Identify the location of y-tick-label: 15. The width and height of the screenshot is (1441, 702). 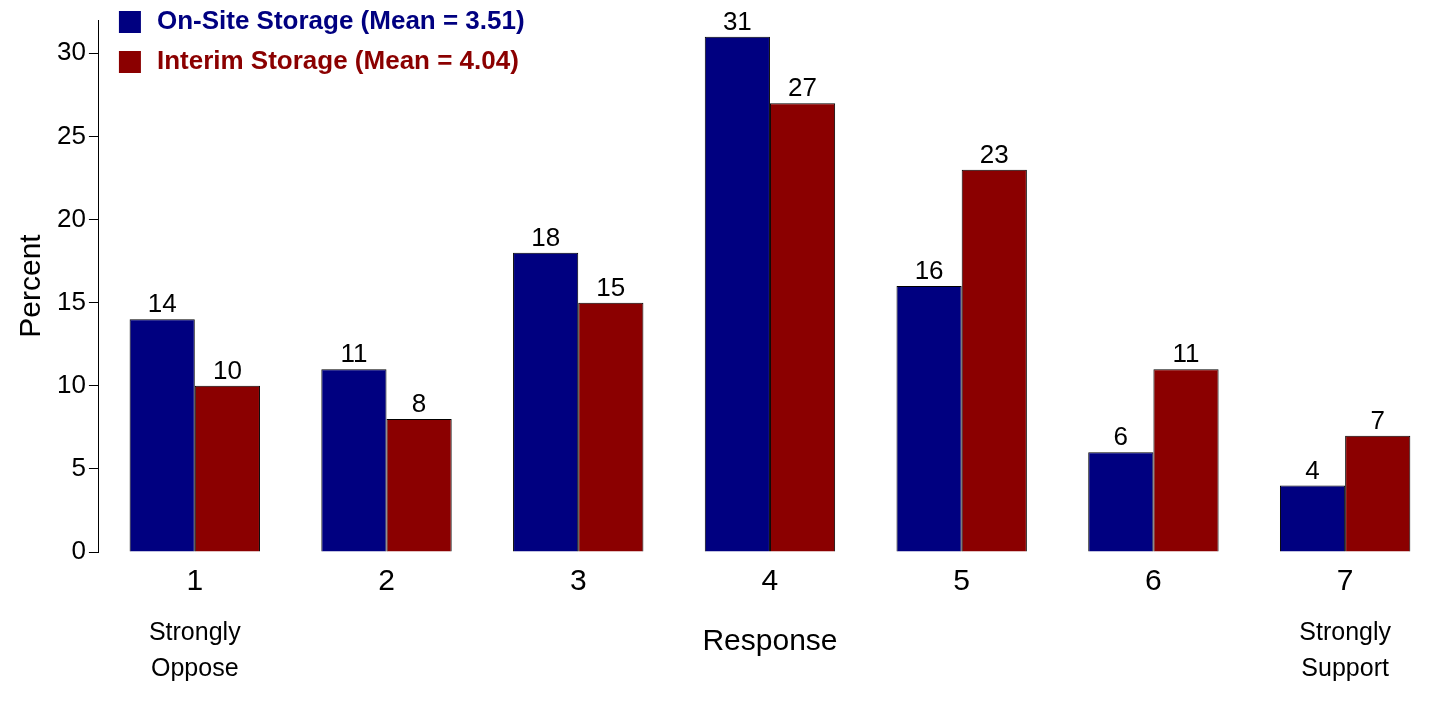
(71, 300).